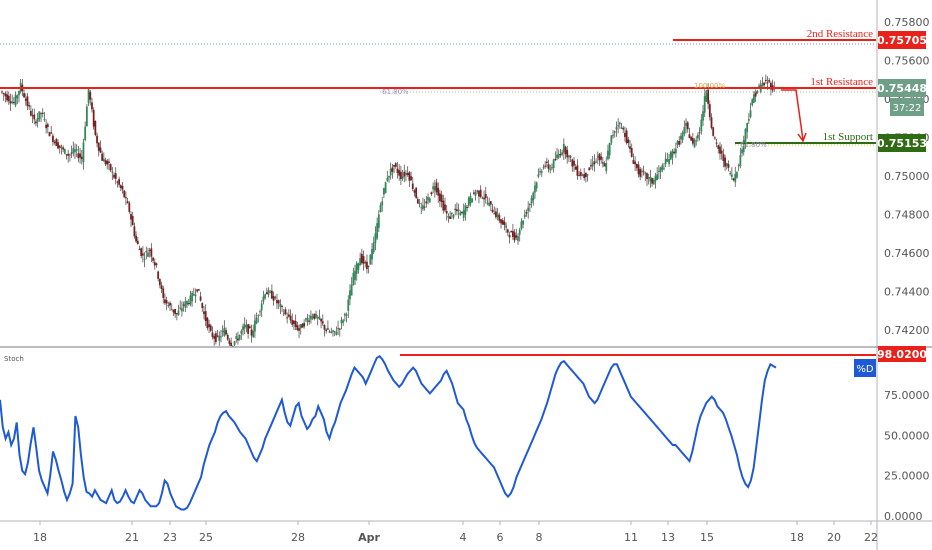 Image resolution: width=932 pixels, height=550 pixels. I want to click on stoch-legend-badge, so click(865, 368).